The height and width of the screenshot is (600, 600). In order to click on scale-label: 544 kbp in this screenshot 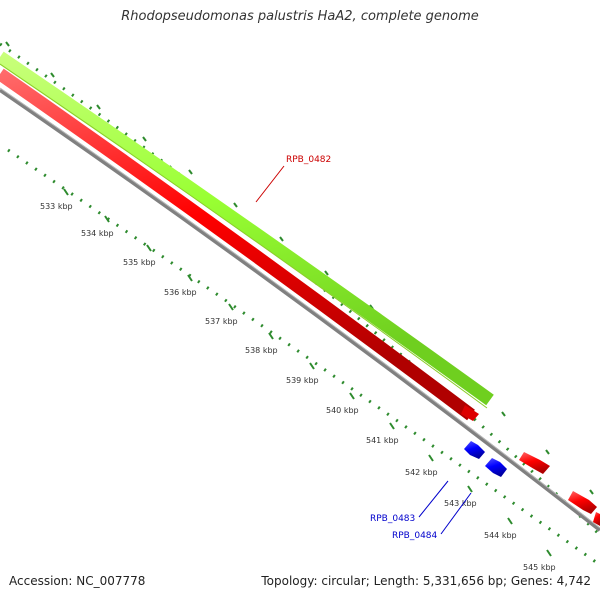, I will do `click(500, 535)`.